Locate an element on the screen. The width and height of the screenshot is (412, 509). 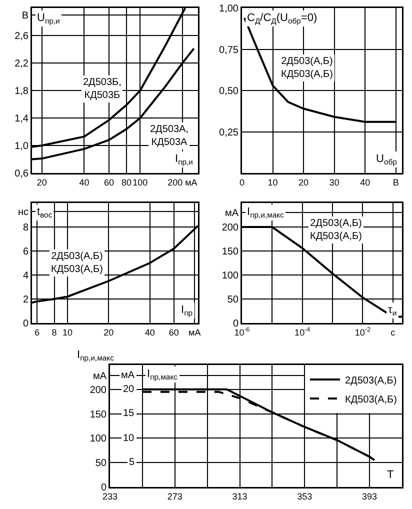
y-tick-label: 8 is located at coordinates (25, 228).